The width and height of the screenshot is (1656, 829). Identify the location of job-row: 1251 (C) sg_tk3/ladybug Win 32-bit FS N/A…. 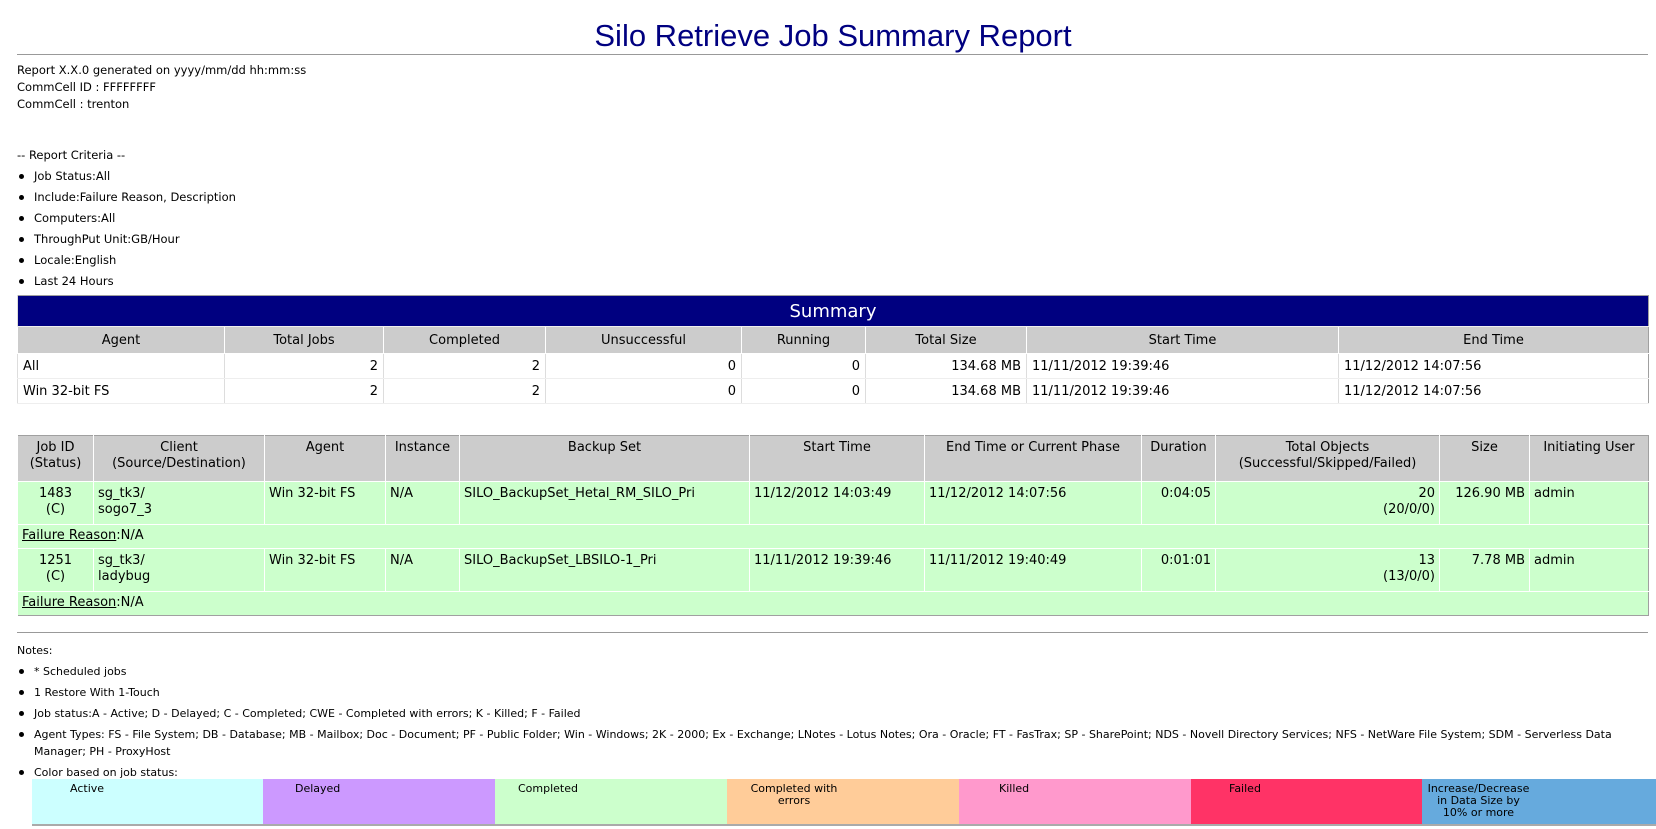
(833, 570).